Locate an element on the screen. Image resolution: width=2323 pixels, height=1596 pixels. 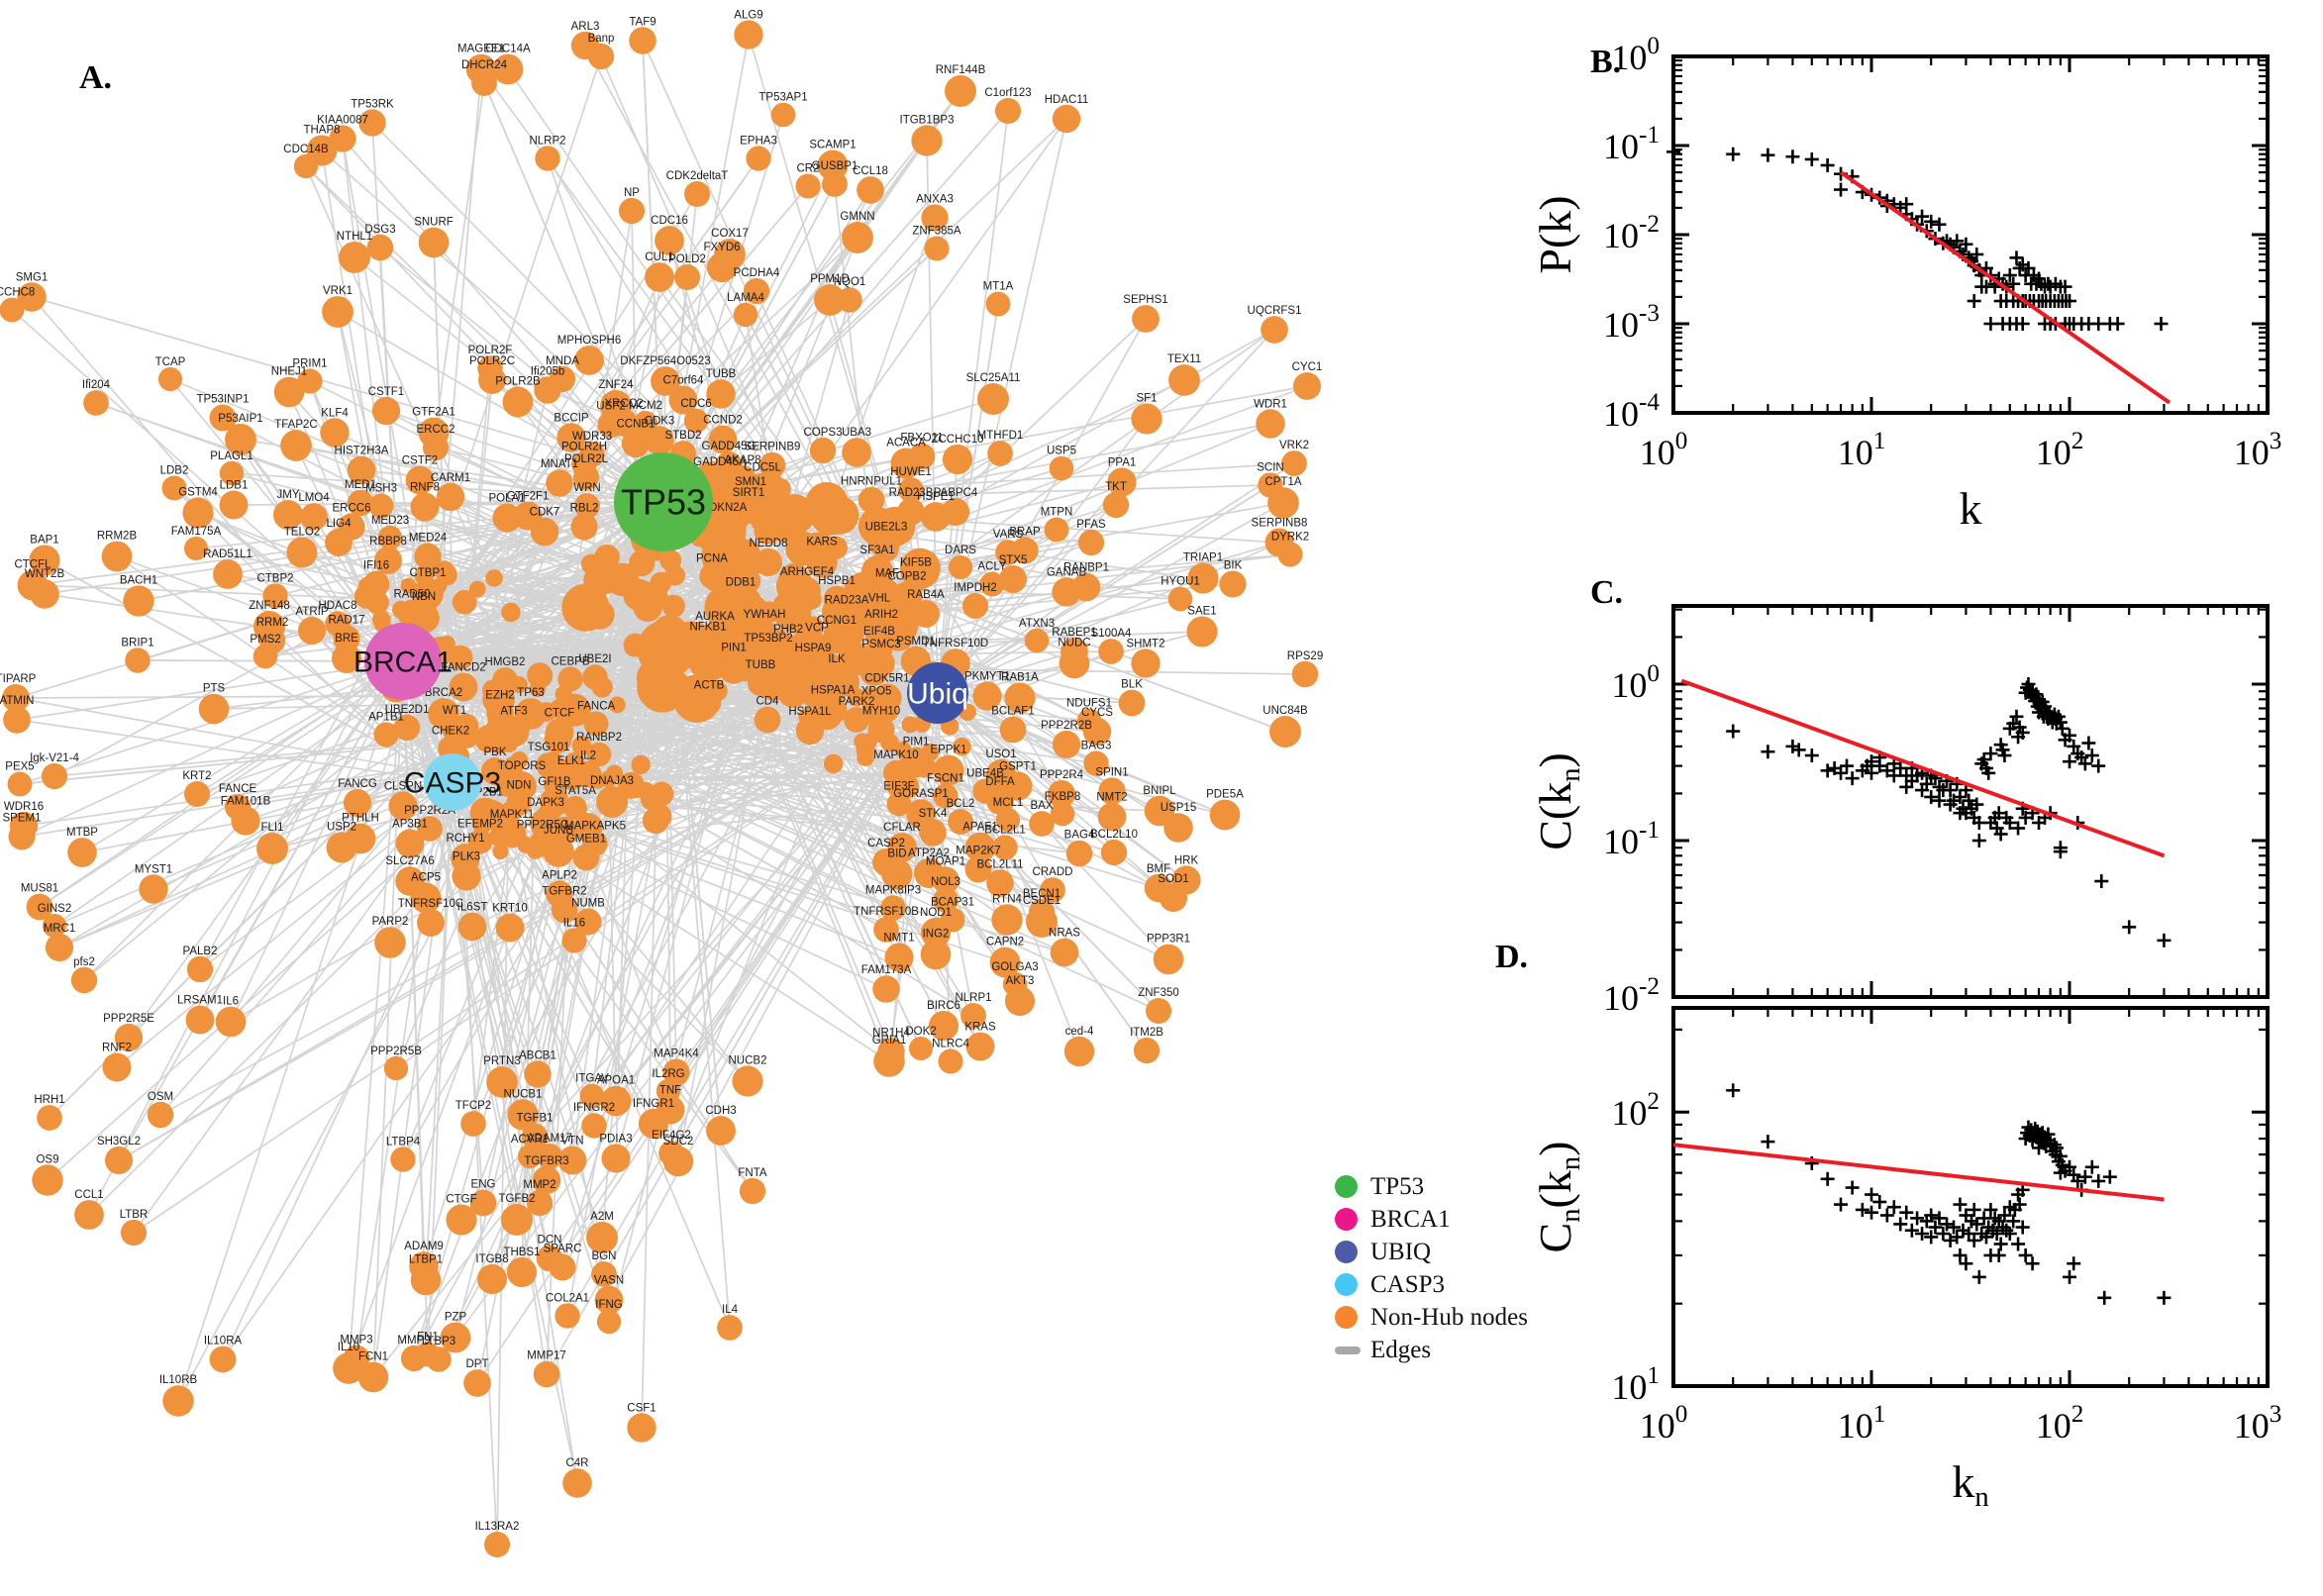
panel-c: 10⁰ 10⁻¹ 10⁻² C(kn) is located at coordinates (1900, 811).